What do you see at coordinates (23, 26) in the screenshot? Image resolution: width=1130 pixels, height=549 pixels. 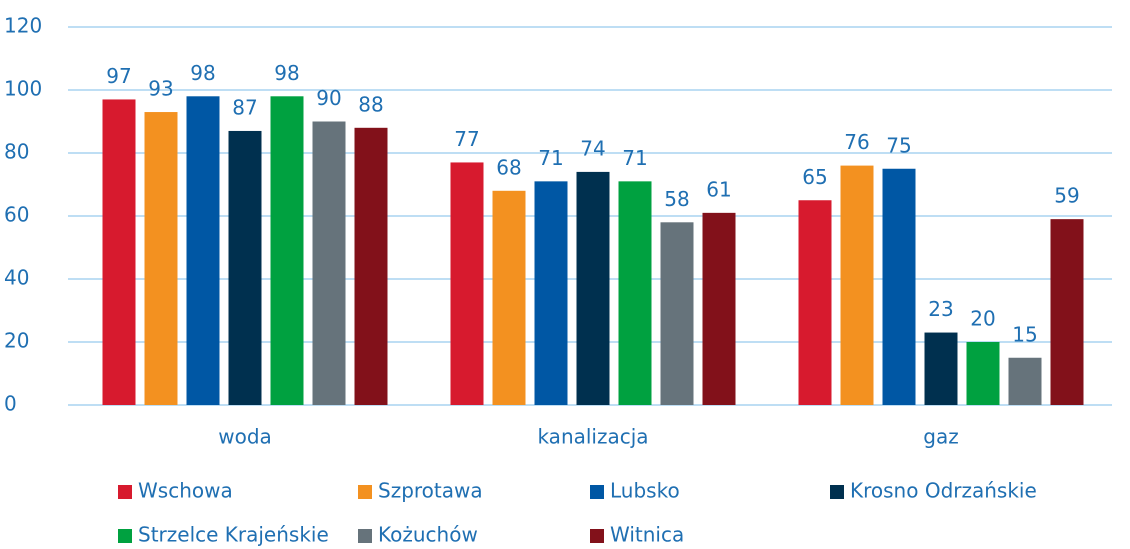 I see `y-tick-label: 120` at bounding box center [23, 26].